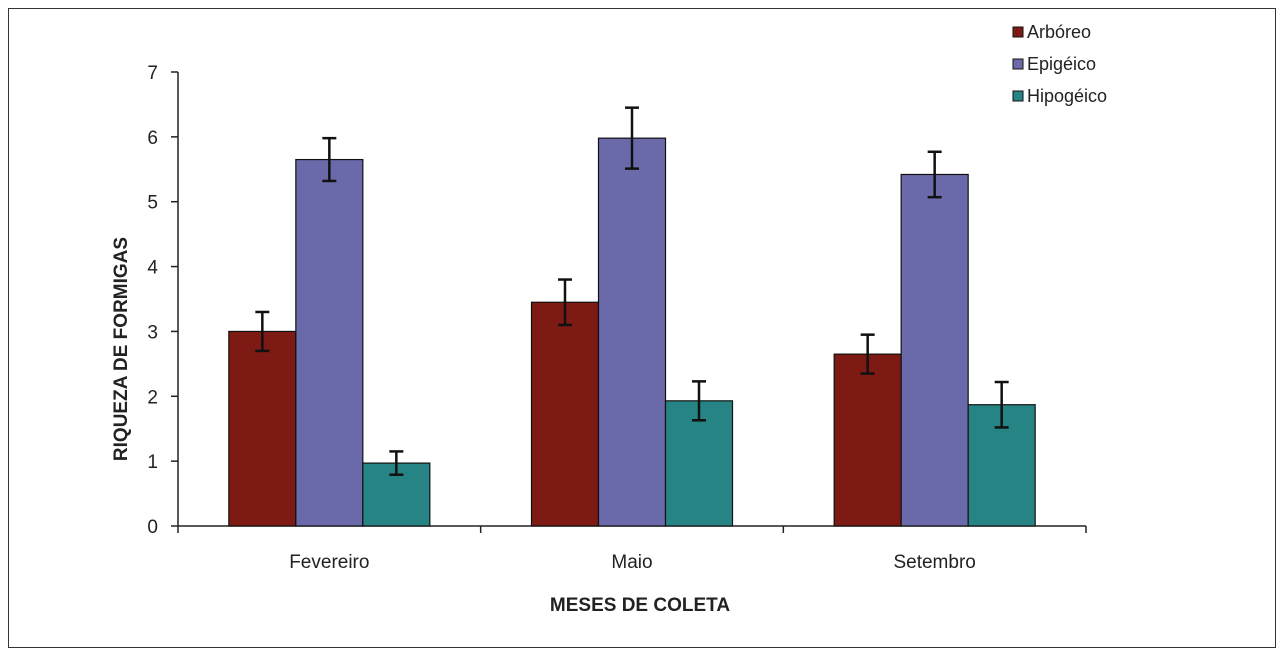  What do you see at coordinates (699, 463) in the screenshot?
I see `bar-hipogeico-maio` at bounding box center [699, 463].